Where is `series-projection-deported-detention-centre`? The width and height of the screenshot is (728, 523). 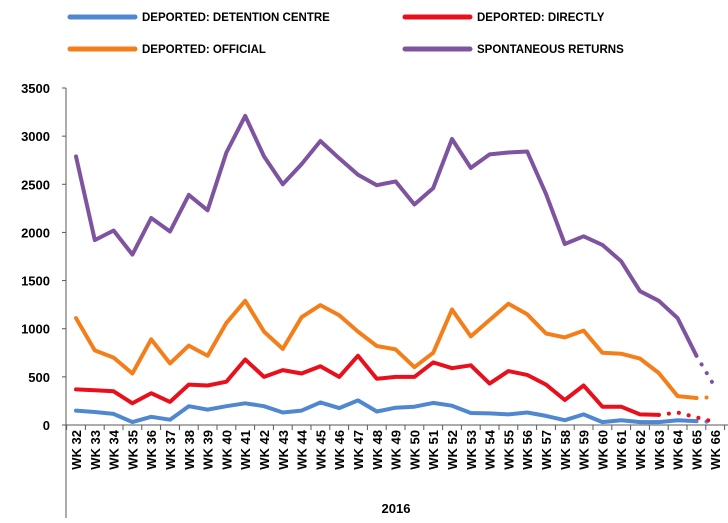
series-projection-deported-detention-centre is located at coordinates (706, 422).